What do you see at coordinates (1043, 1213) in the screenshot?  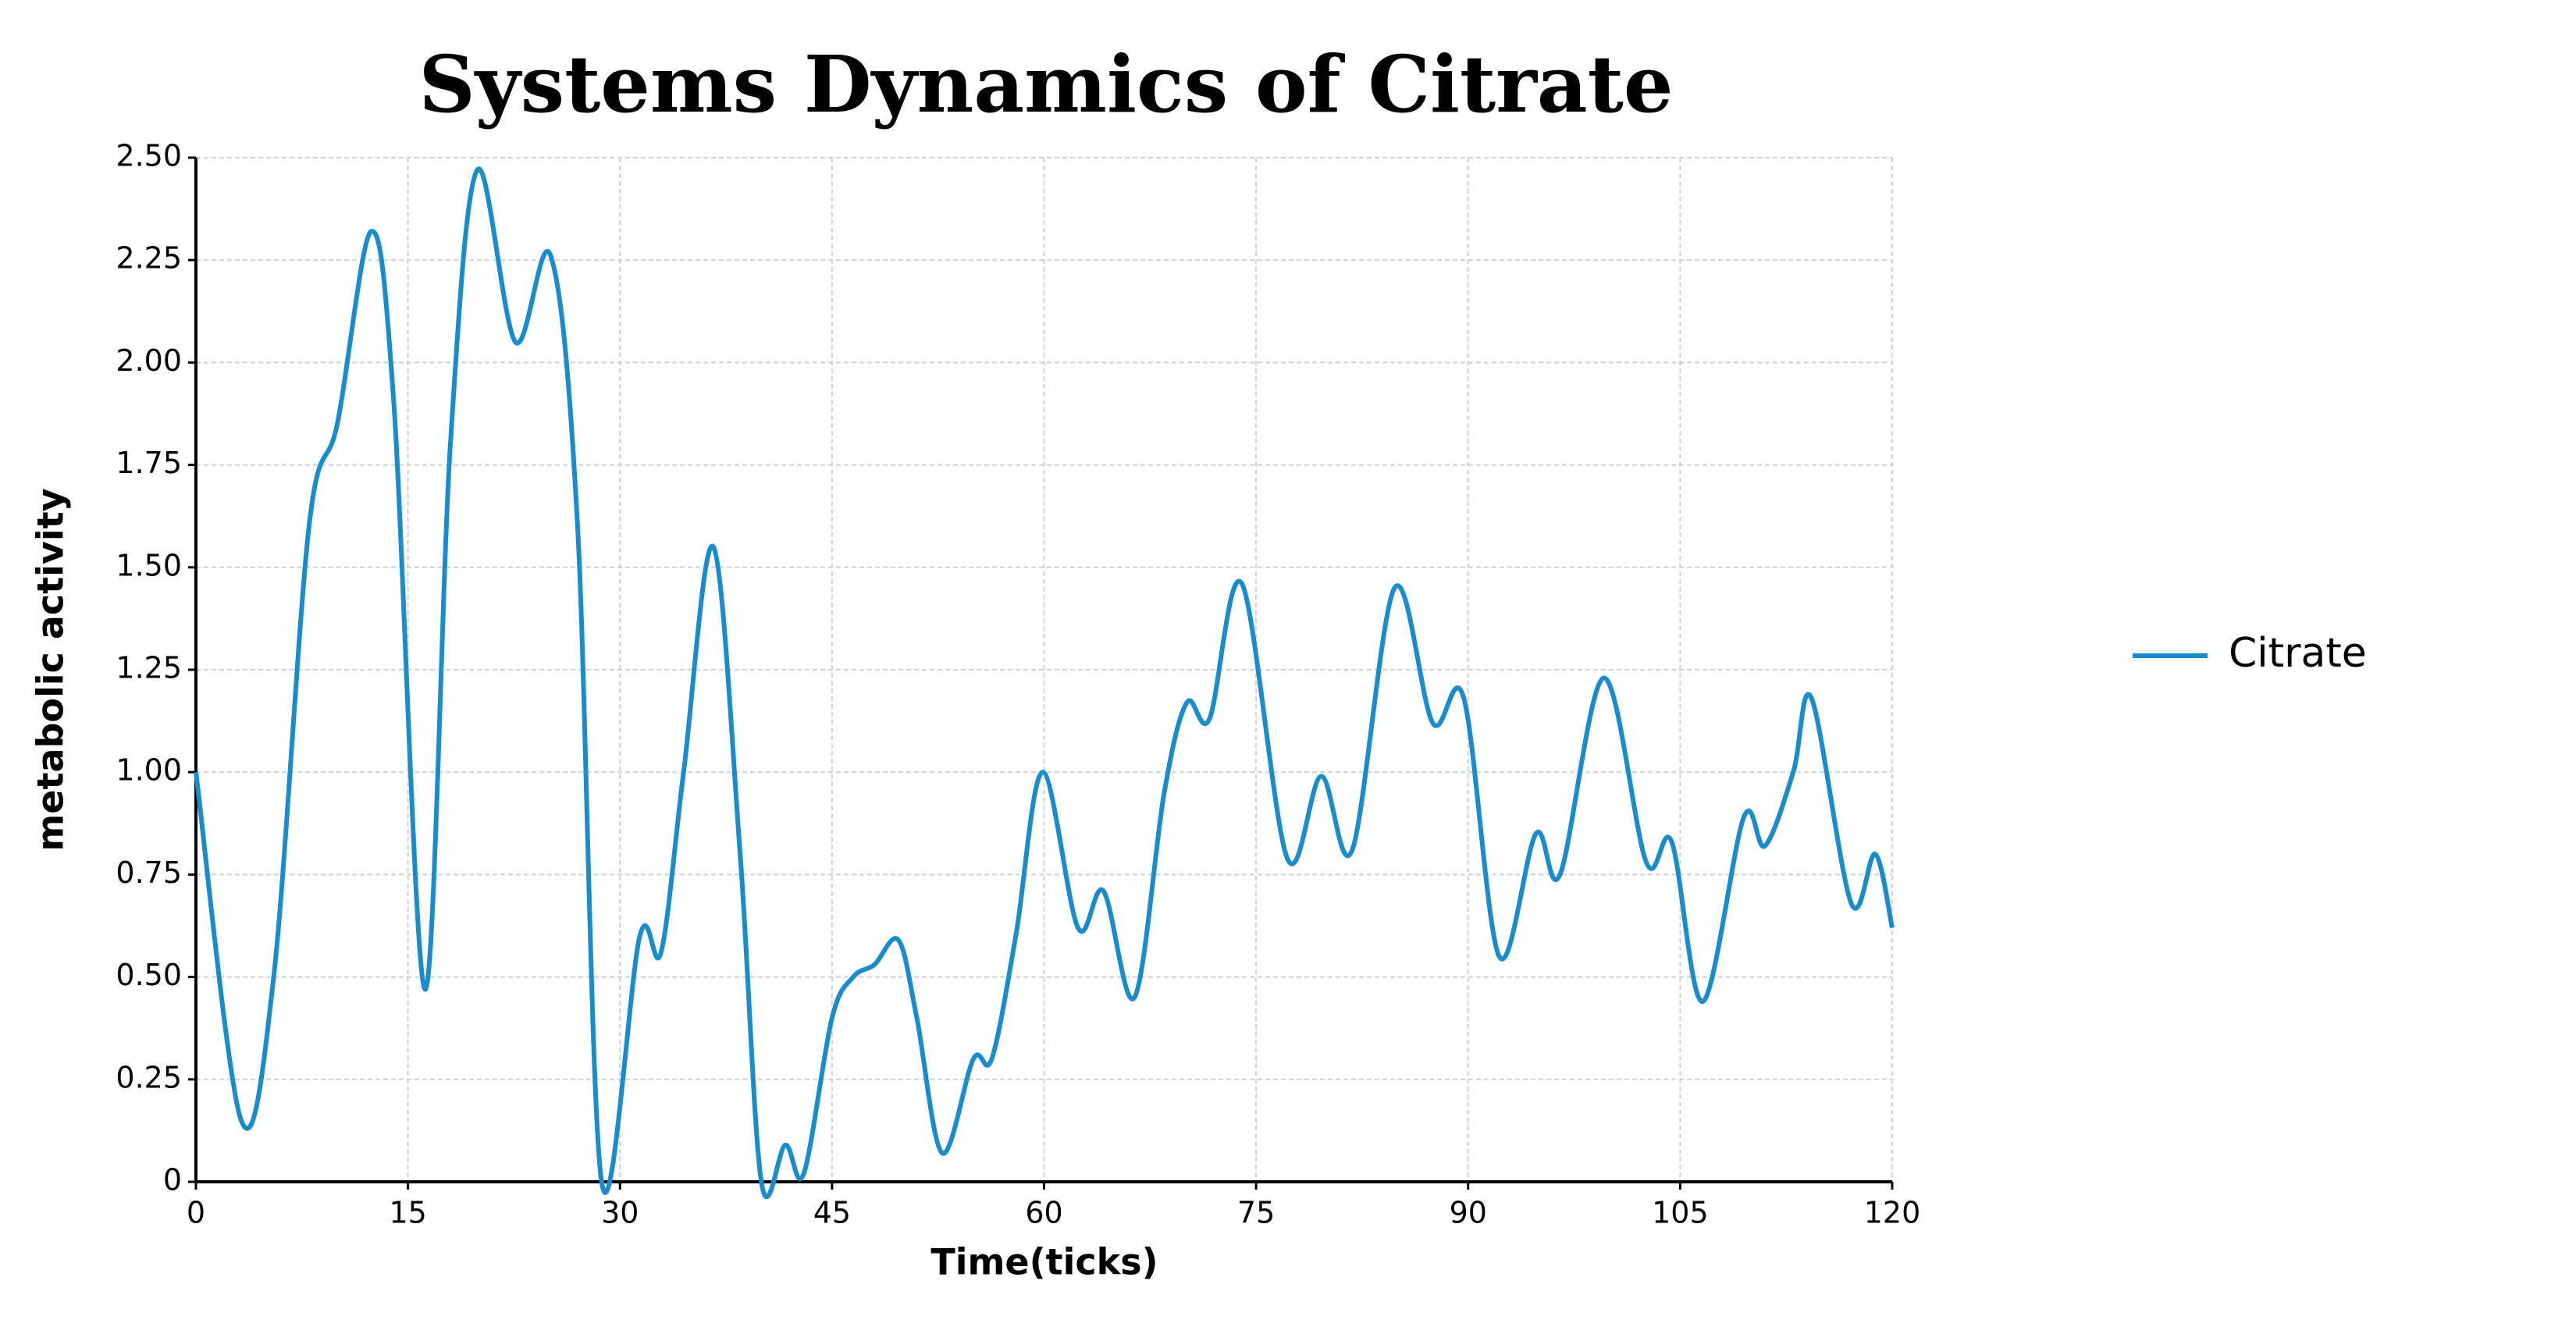 I see `x-tick-label: 60` at bounding box center [1043, 1213].